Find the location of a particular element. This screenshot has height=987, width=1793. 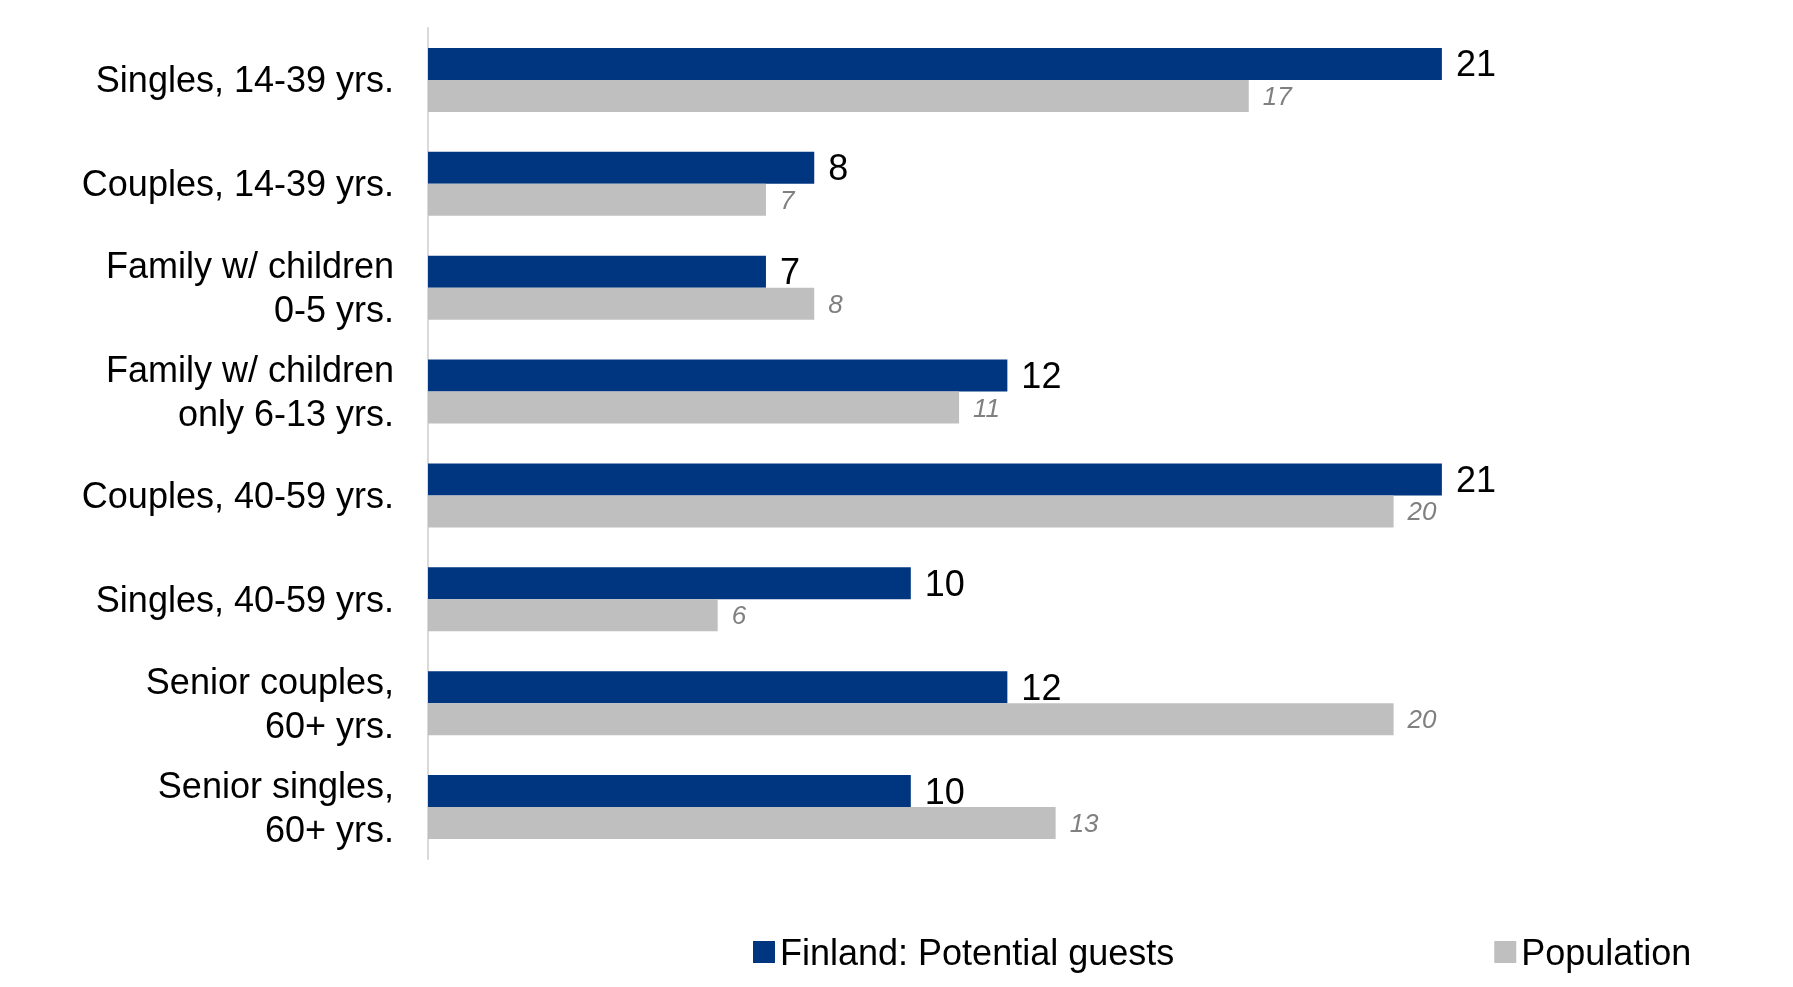

y-tick-label: Family w/ children only 6-13 yrs. is located at coordinates (249, 392).